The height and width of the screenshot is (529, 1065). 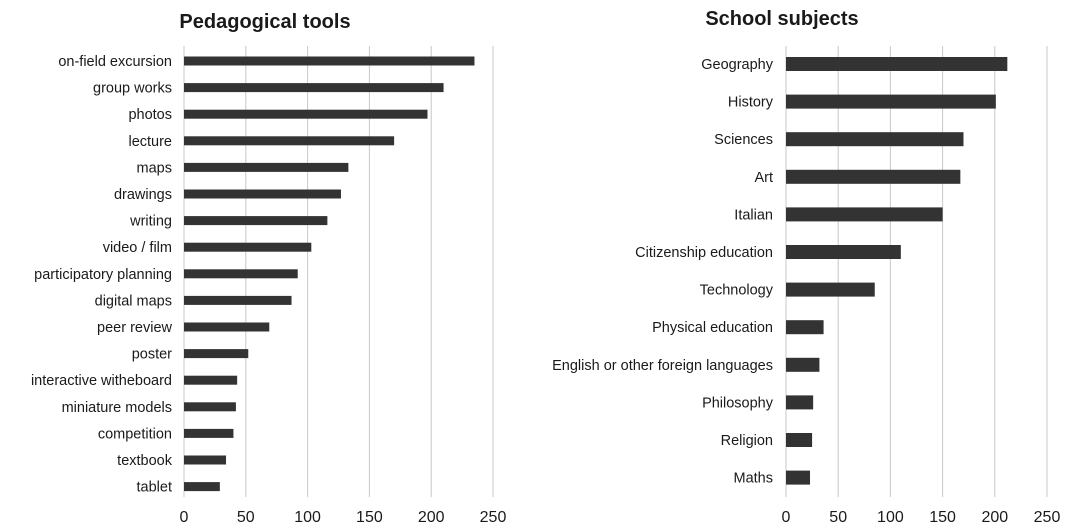 I want to click on tools-chart-title: Pedagogical tools, so click(x=264, y=22).